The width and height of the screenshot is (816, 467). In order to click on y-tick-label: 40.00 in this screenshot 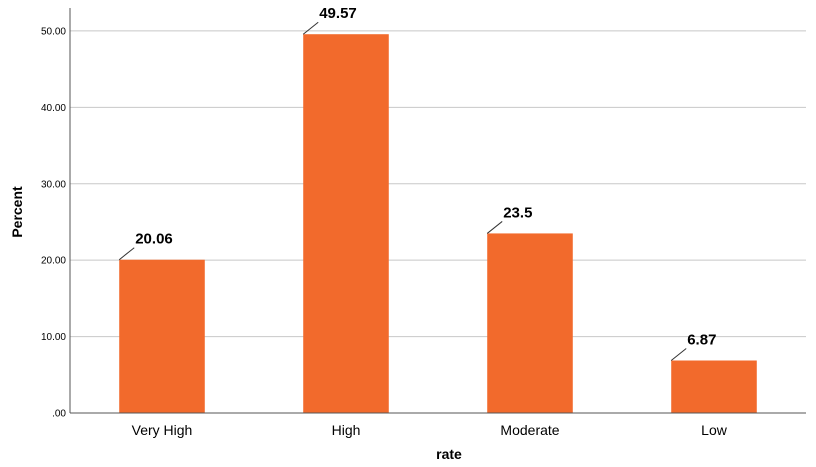, I will do `click(53, 108)`.